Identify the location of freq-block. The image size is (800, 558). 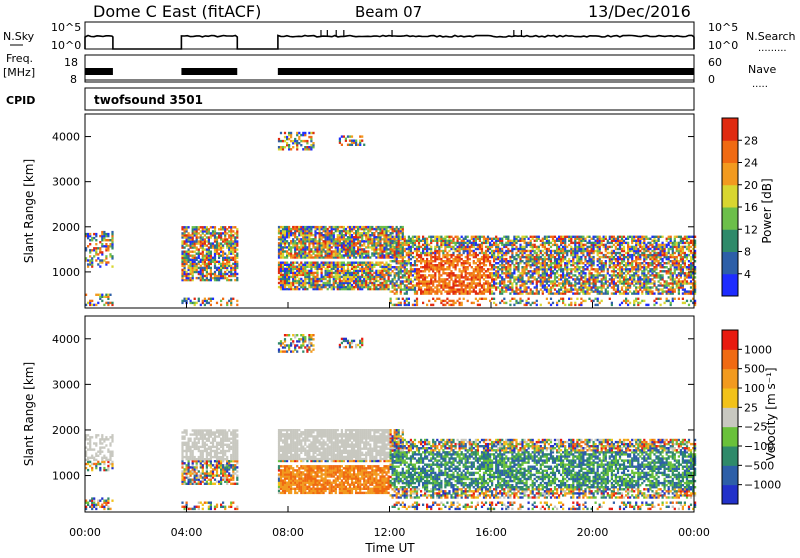
(99, 71).